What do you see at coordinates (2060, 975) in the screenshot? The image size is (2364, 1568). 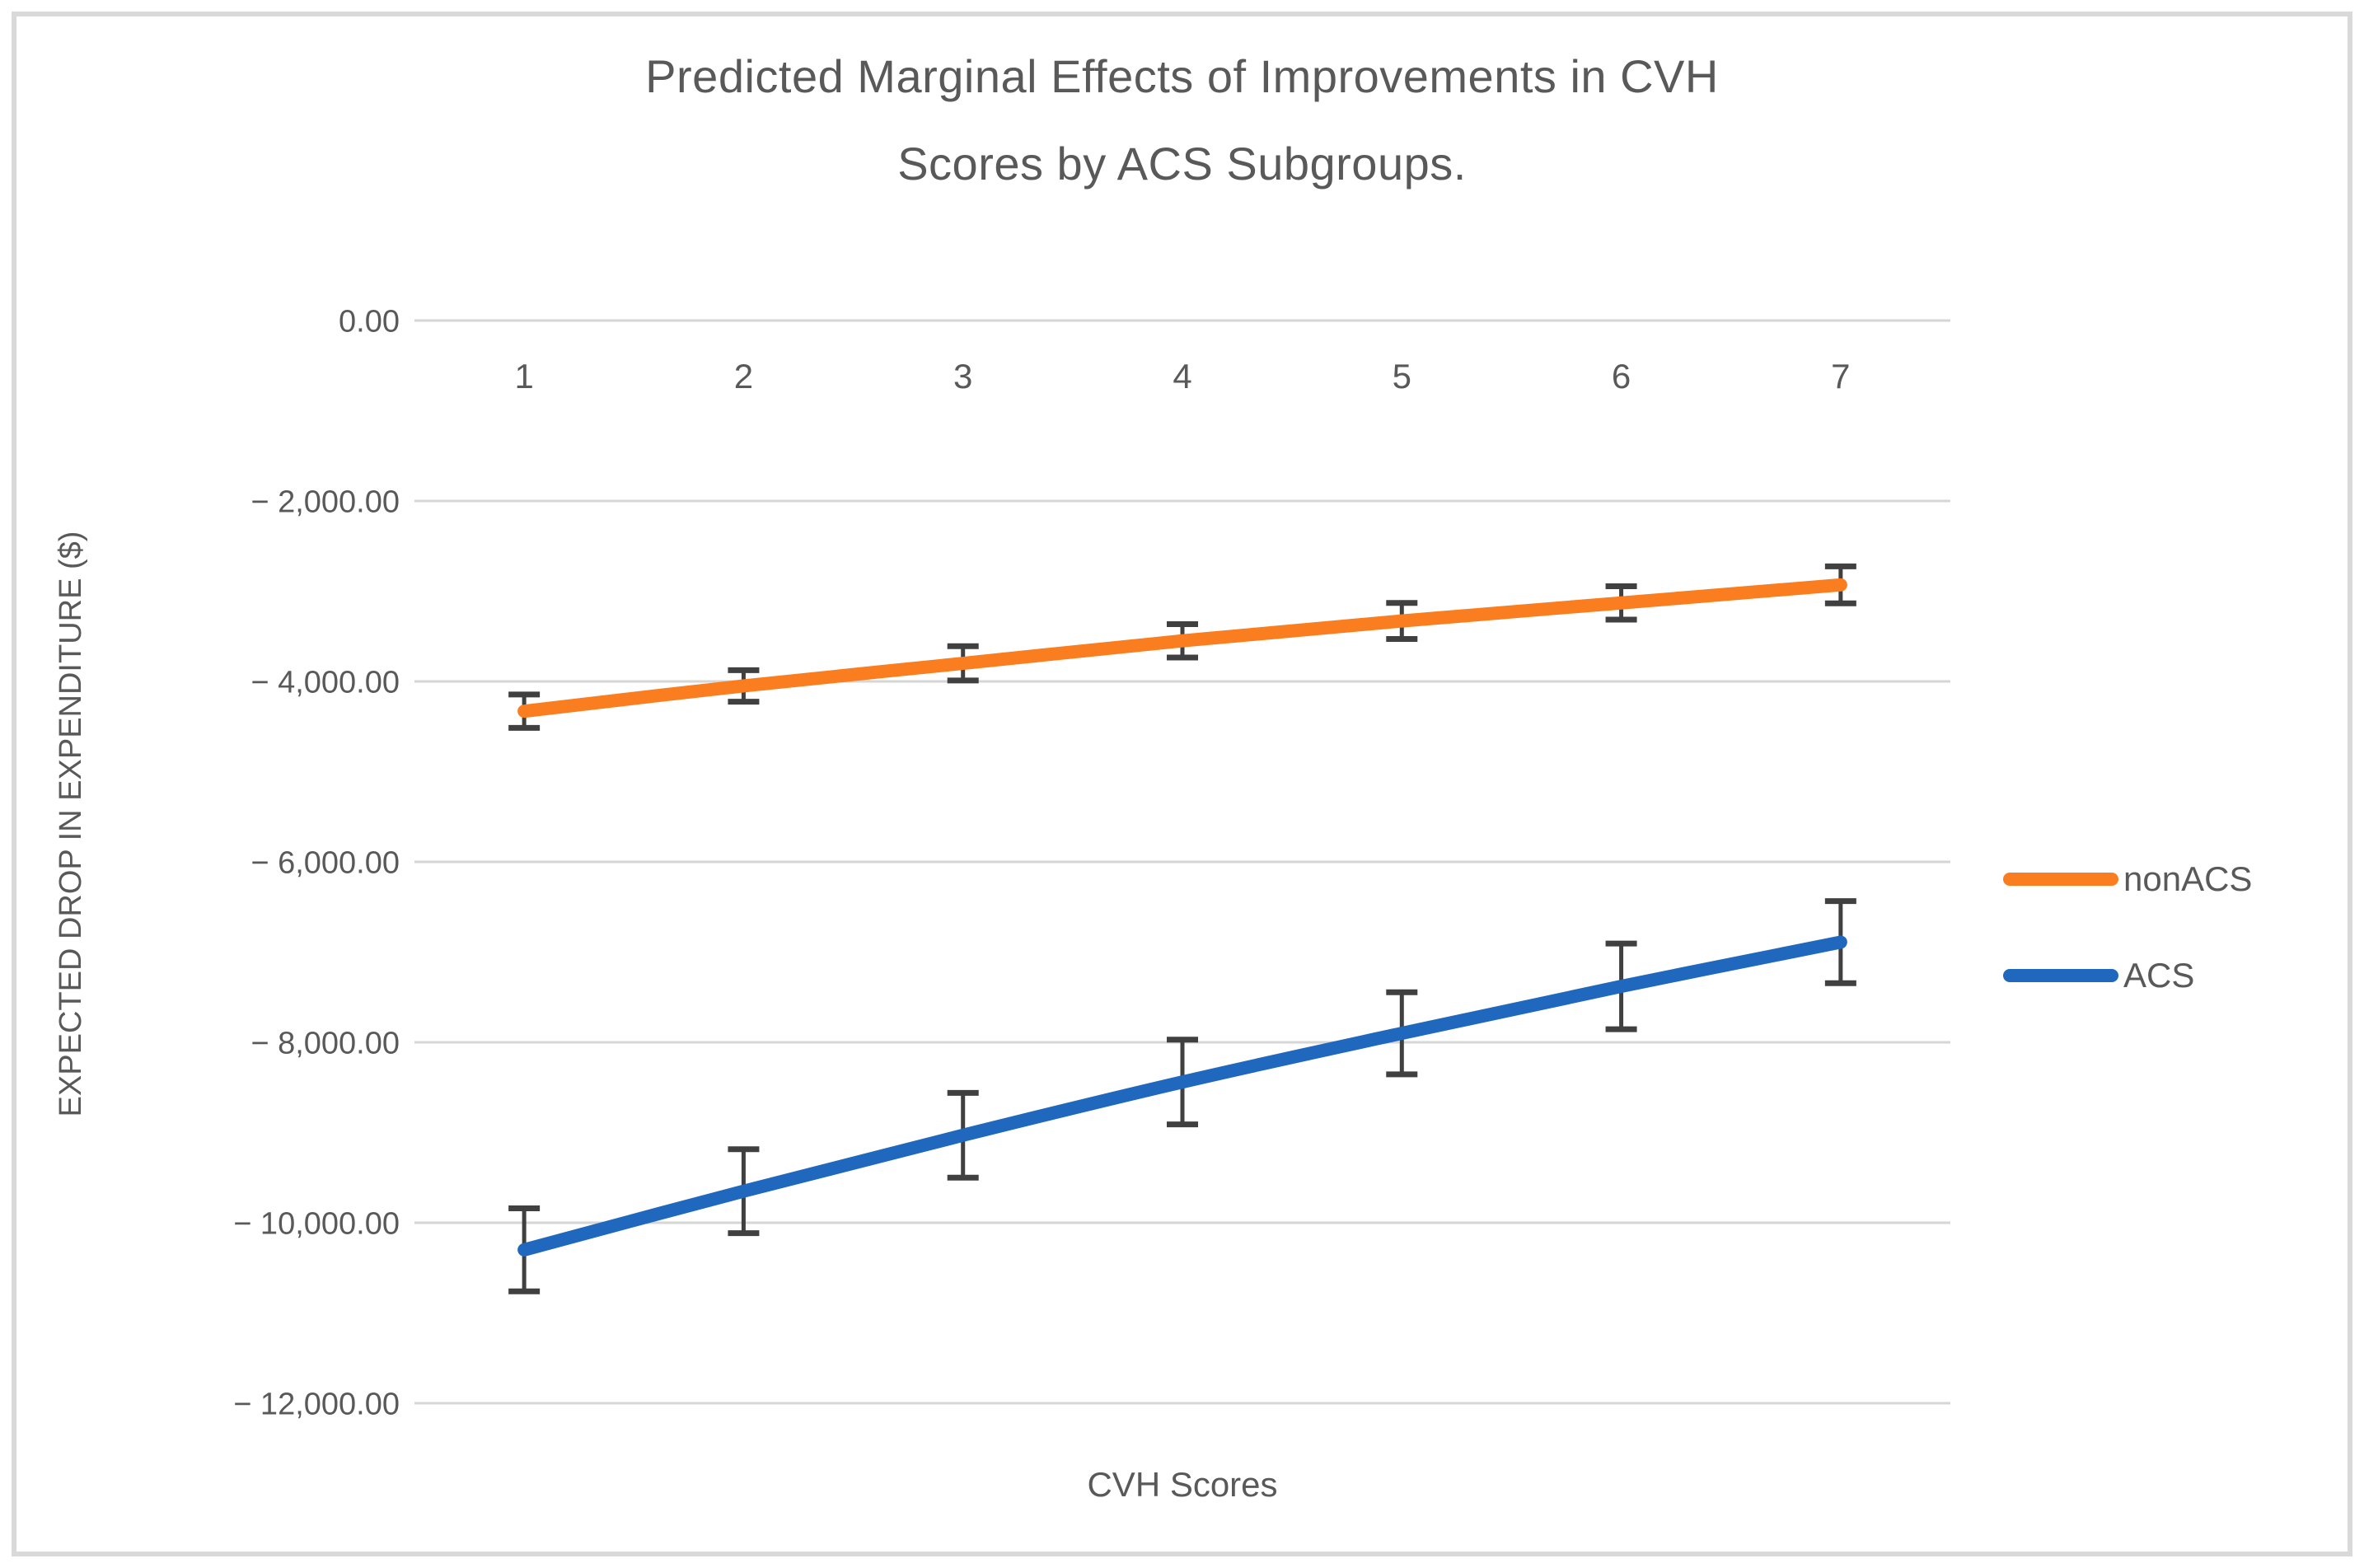 I see `legend-line-acs-icon` at bounding box center [2060, 975].